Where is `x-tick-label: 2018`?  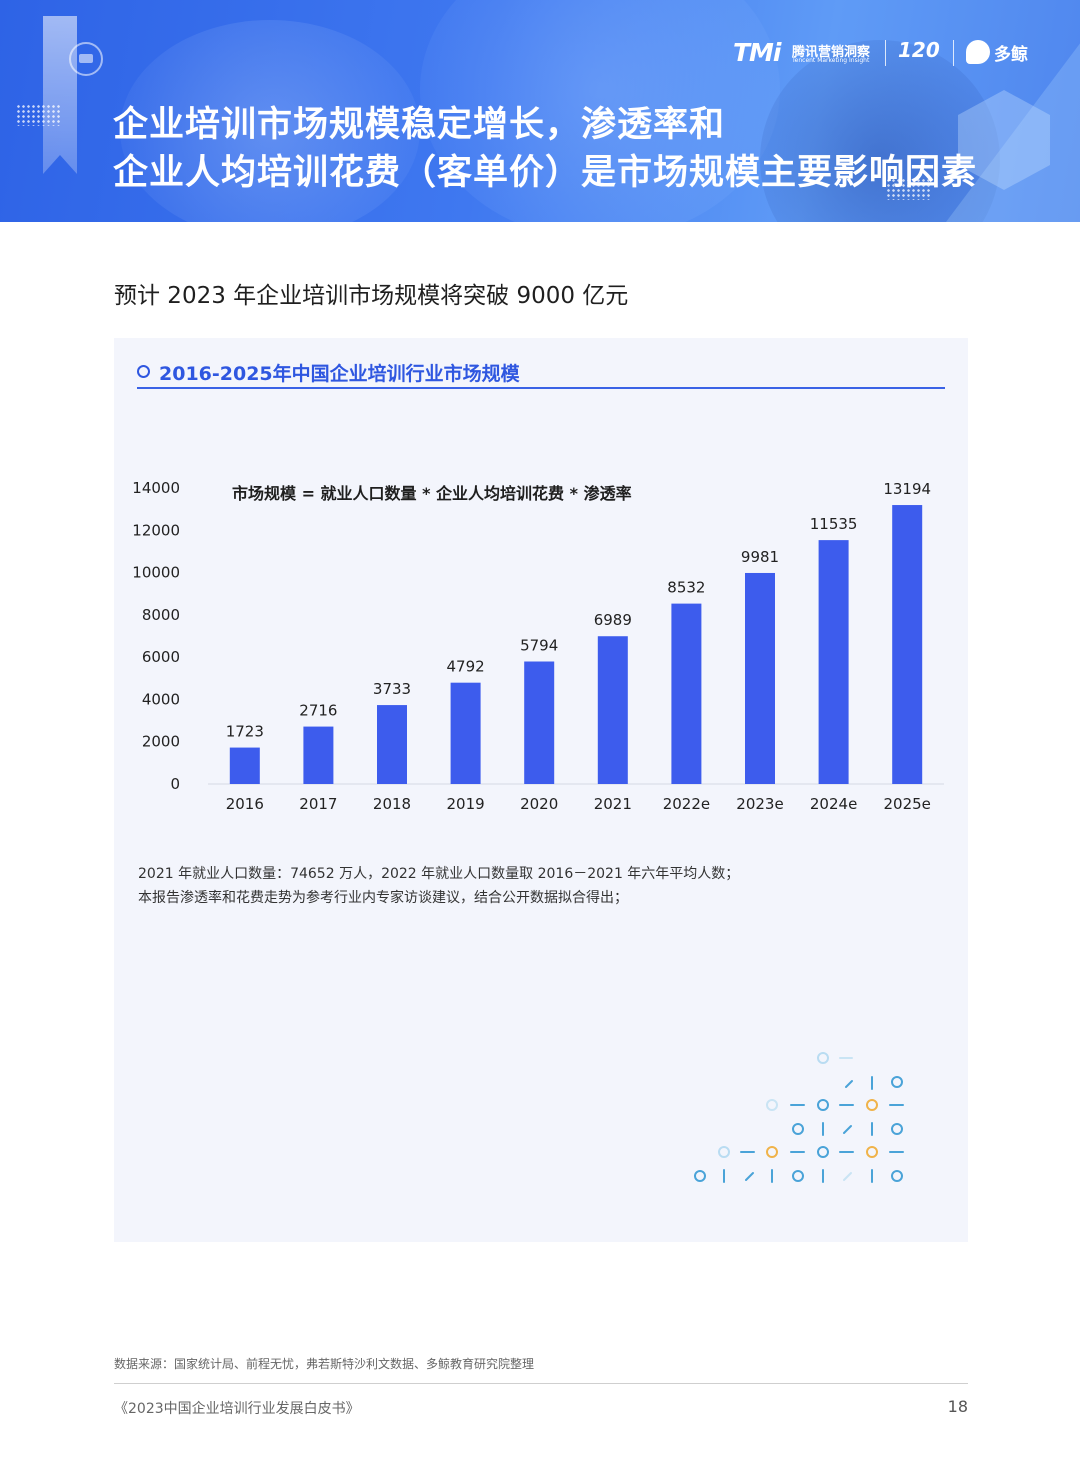
x-tick-label: 2018 is located at coordinates (392, 804).